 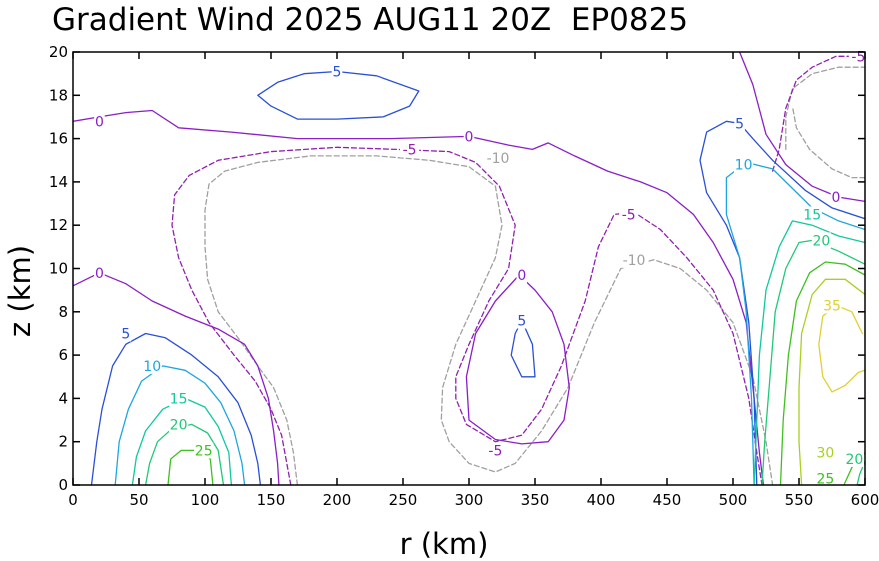 I want to click on contour-label-16: 5, so click(x=739, y=124).